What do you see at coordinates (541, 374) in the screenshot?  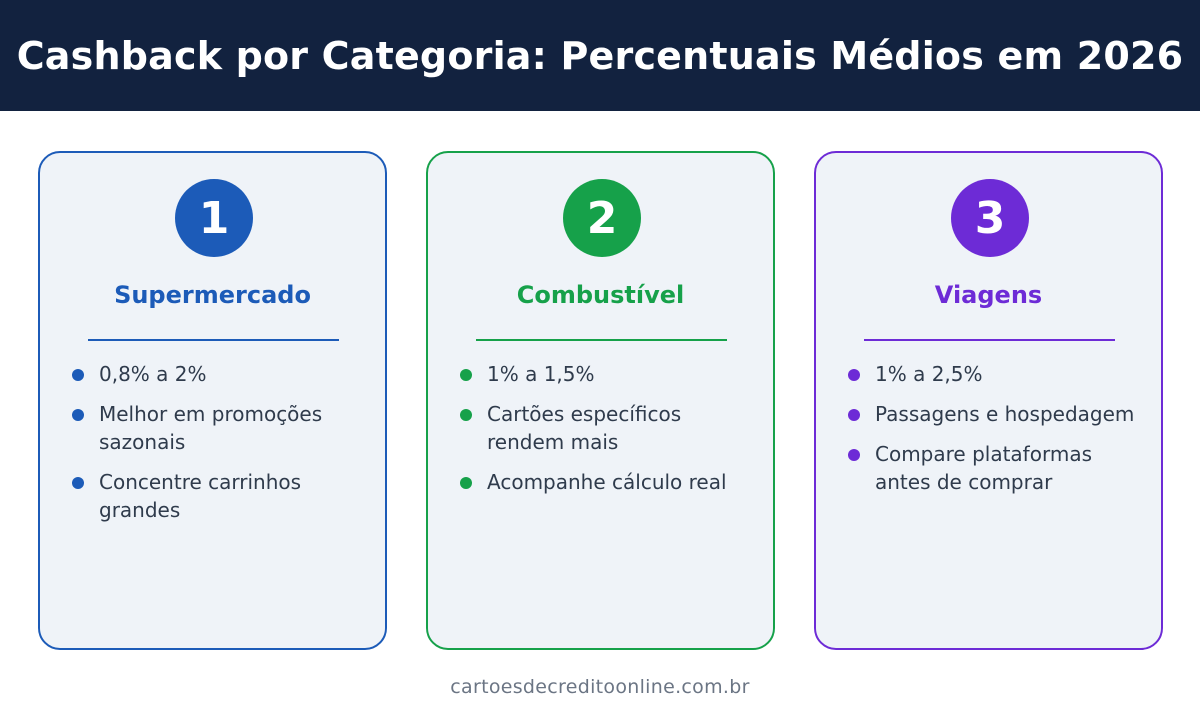 I see `bullet-text: 1% a 1,5%` at bounding box center [541, 374].